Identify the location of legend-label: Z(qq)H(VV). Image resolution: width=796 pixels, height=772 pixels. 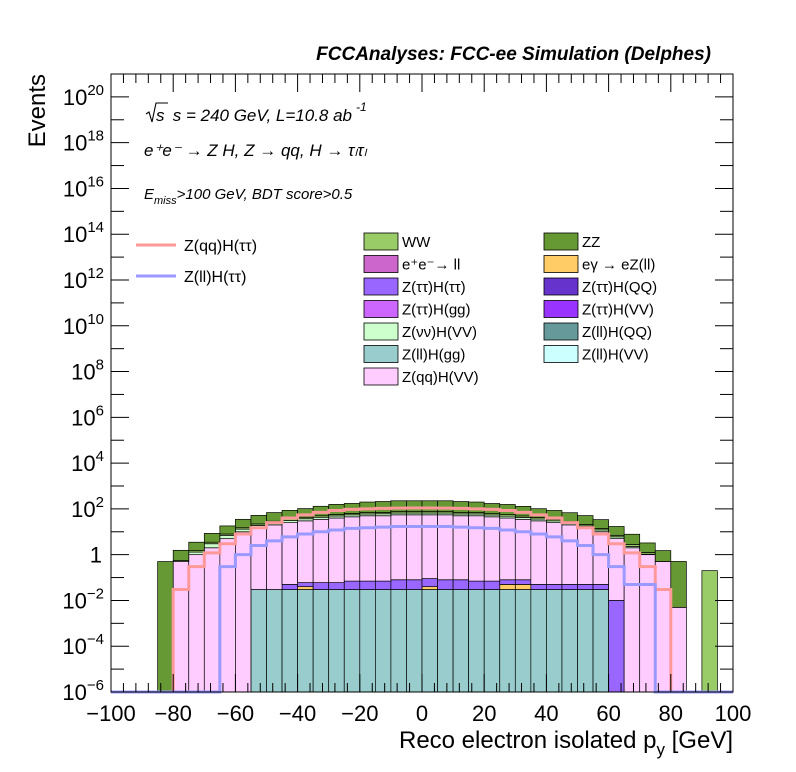
(440, 377).